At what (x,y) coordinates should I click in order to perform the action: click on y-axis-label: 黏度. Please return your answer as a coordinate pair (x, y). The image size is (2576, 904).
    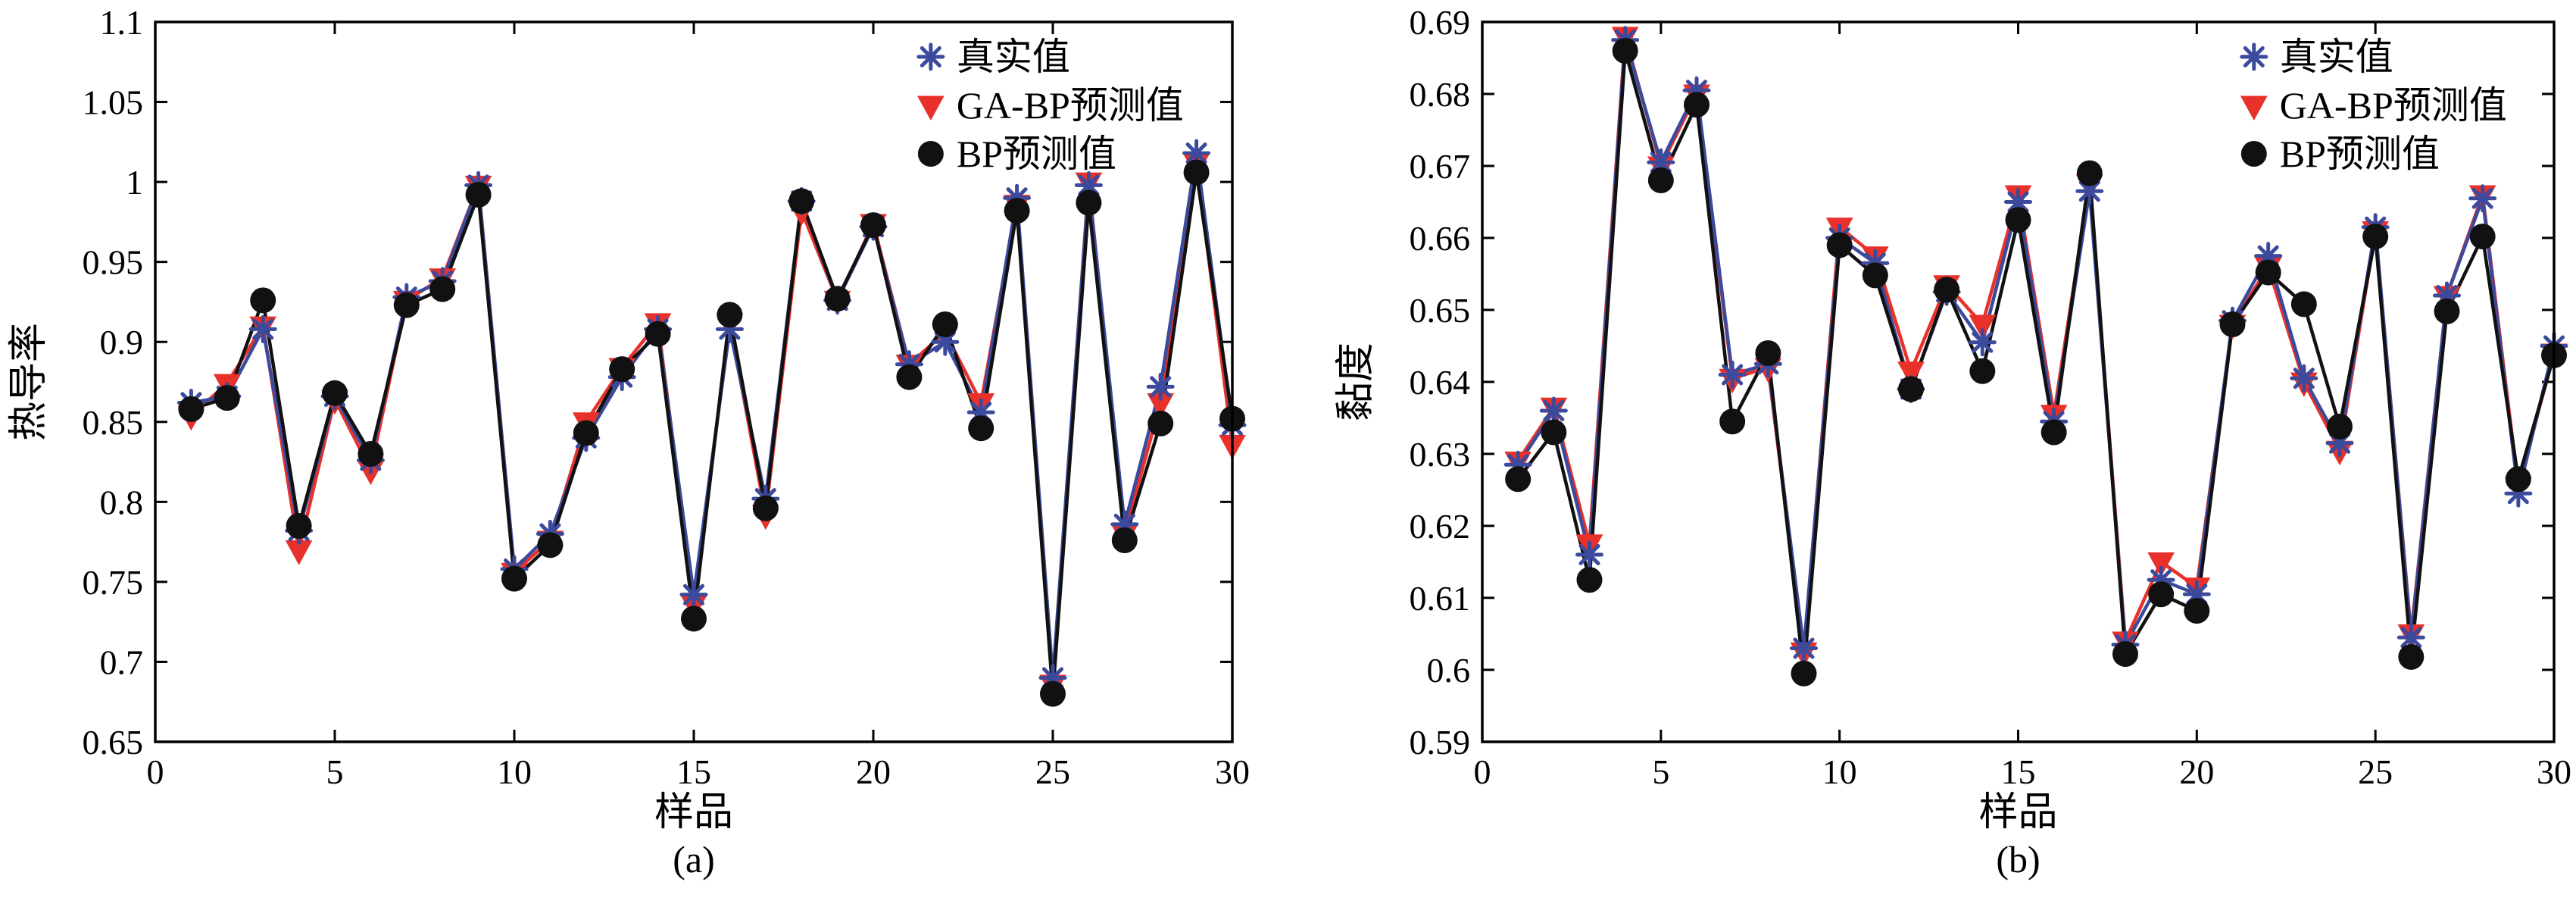
    Looking at the image, I should click on (1357, 382).